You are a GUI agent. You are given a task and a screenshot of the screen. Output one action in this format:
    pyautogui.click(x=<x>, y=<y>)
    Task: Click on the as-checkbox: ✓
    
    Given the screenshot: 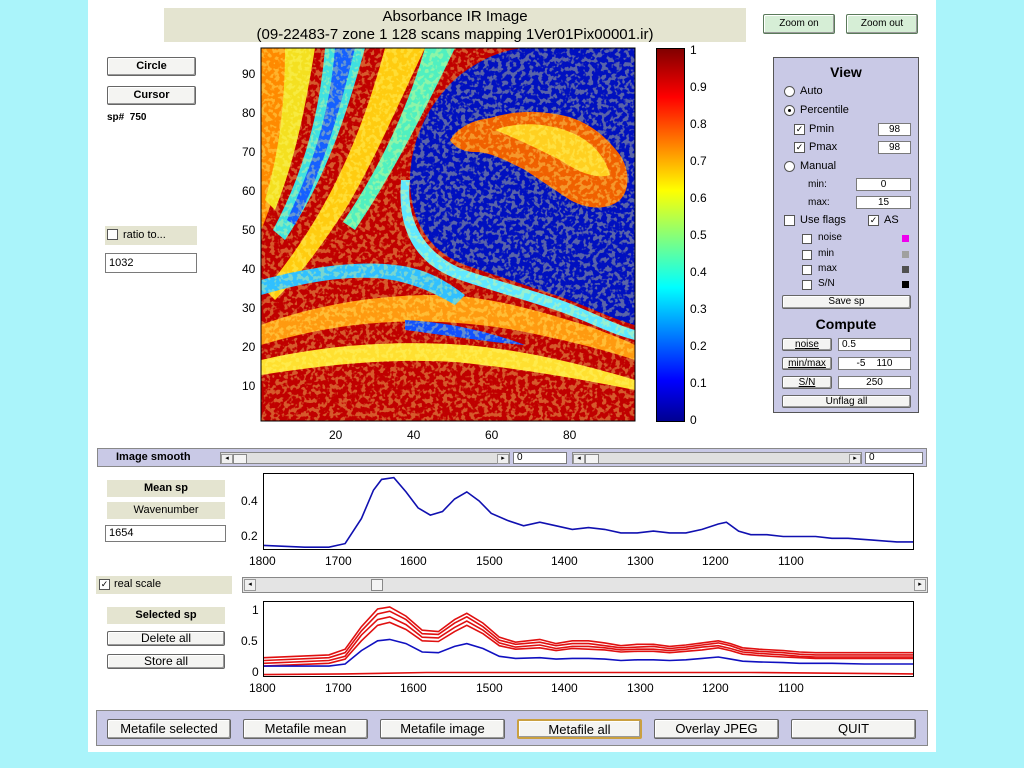 What is the action you would take?
    pyautogui.click(x=873, y=220)
    